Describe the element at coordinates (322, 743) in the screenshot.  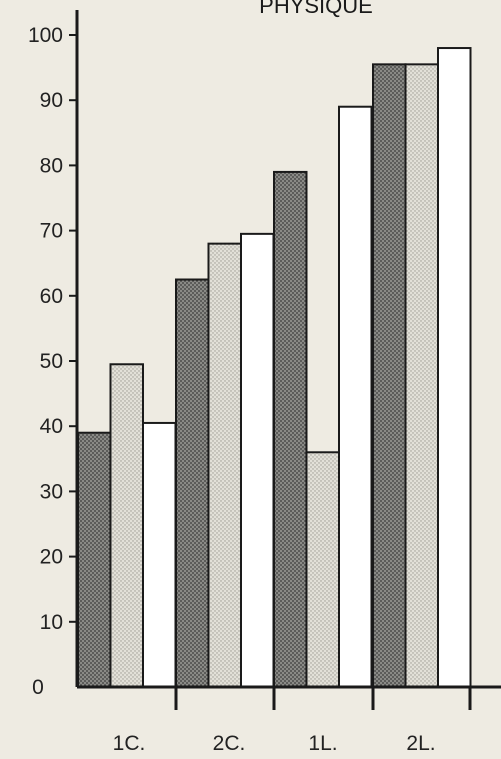
I see `x-category-label-1l: 1L.` at that location.